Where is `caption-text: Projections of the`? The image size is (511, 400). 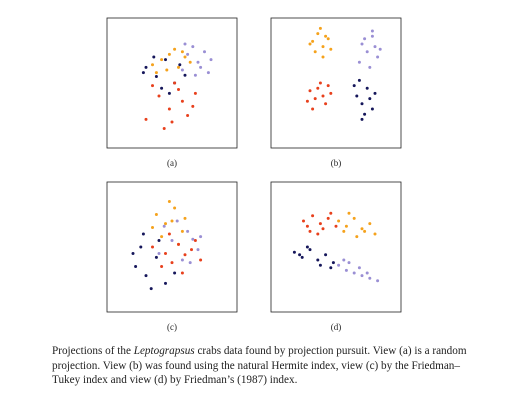
caption-text: Projections of the is located at coordinates (93, 351).